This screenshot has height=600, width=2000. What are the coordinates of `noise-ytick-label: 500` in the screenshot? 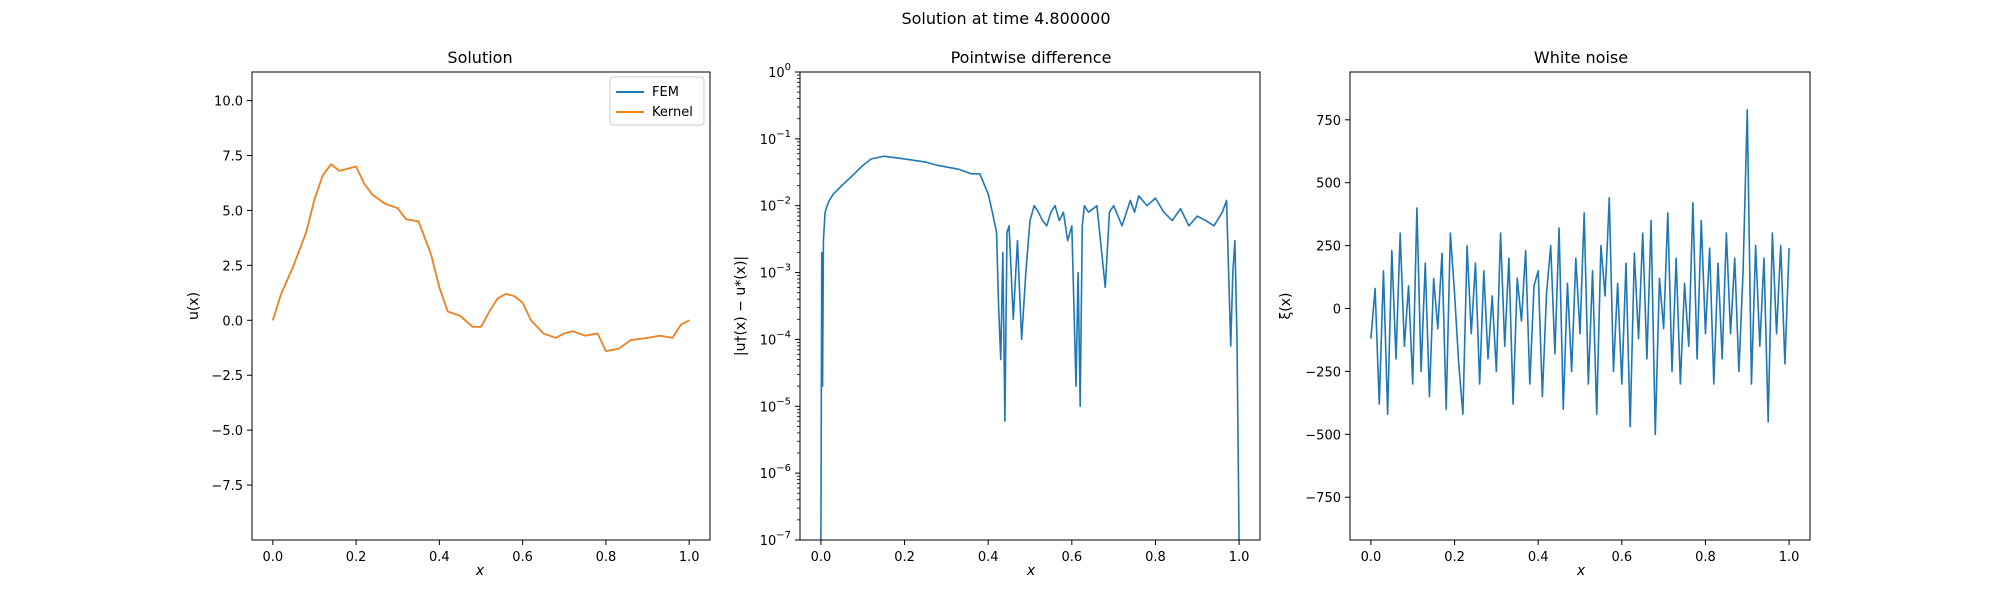 It's located at (1328, 184).